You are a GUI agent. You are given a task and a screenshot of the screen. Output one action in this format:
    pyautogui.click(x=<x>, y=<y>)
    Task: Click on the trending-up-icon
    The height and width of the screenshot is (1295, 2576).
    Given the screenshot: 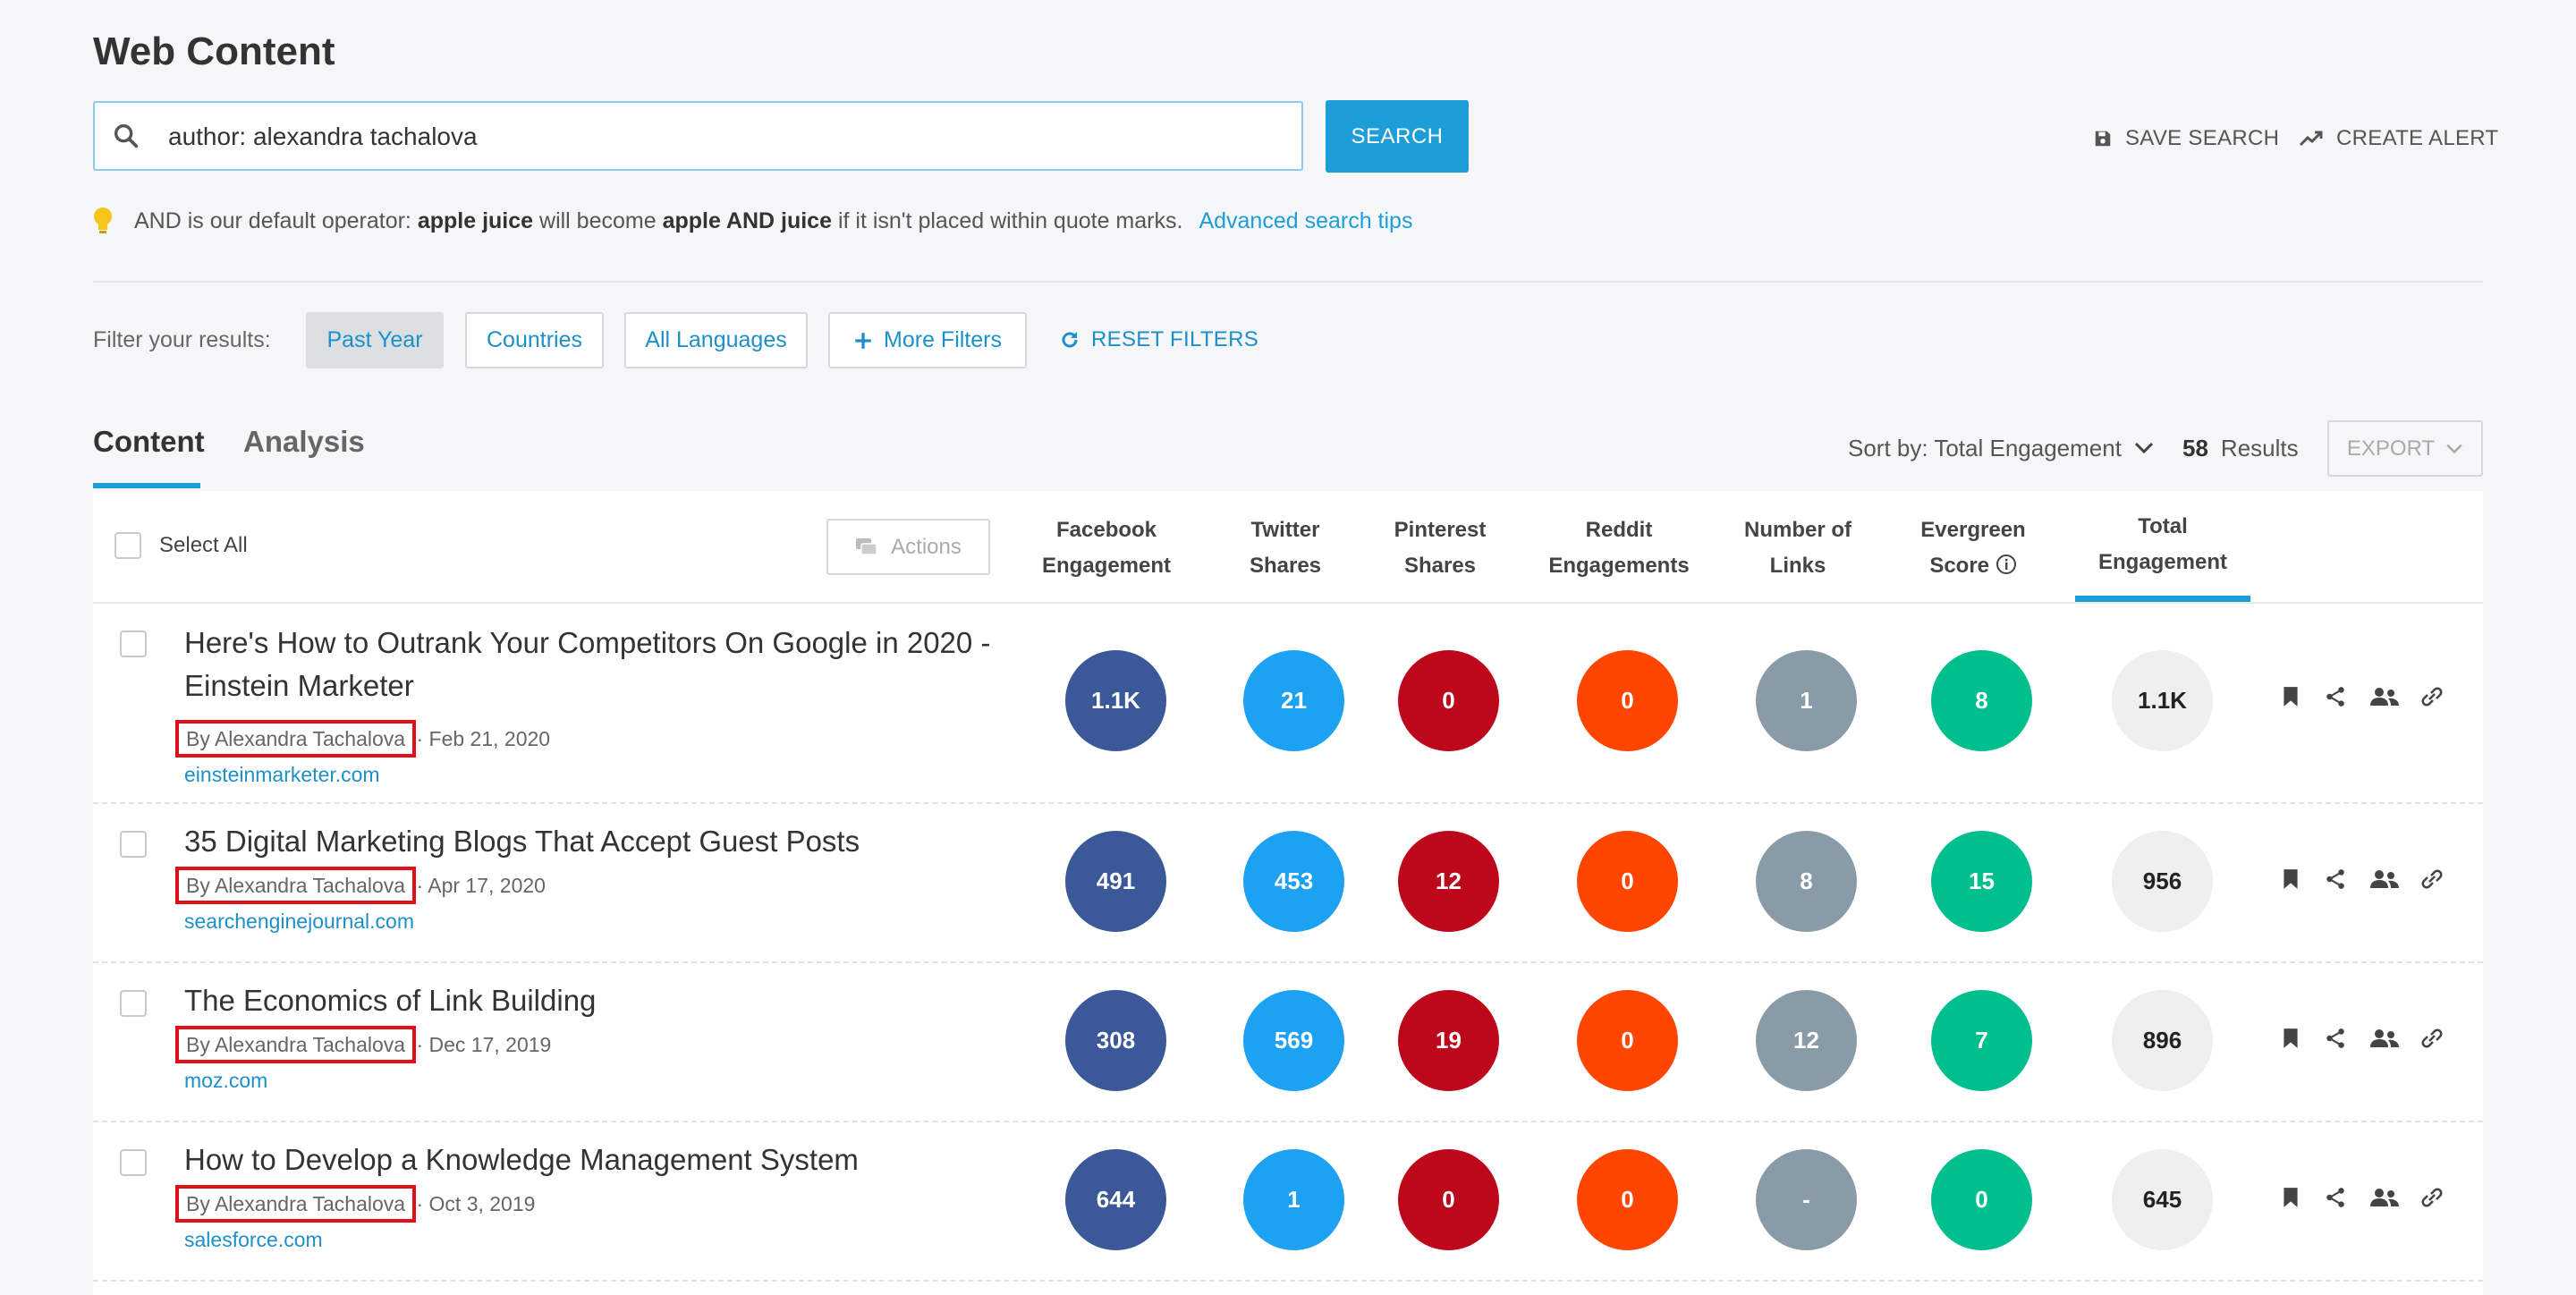 What is the action you would take?
    pyautogui.click(x=2311, y=139)
    